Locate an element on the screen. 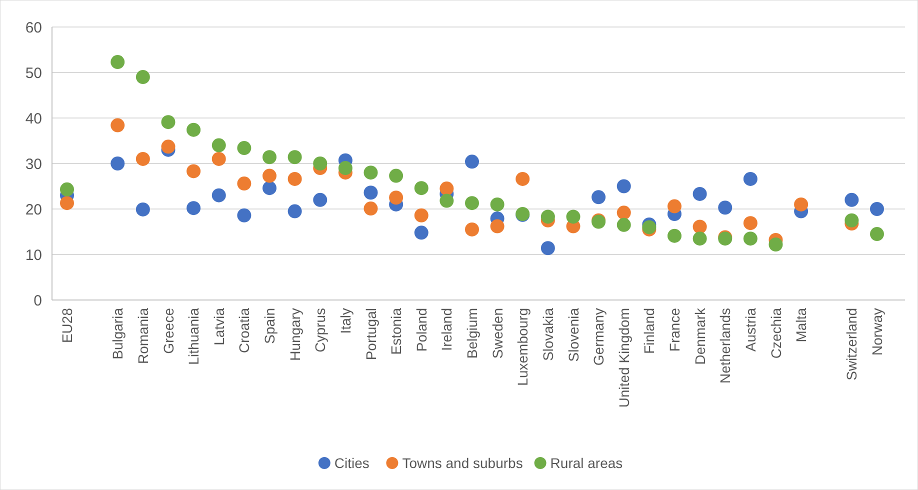  x-tick-label: Malta is located at coordinates (801, 325).